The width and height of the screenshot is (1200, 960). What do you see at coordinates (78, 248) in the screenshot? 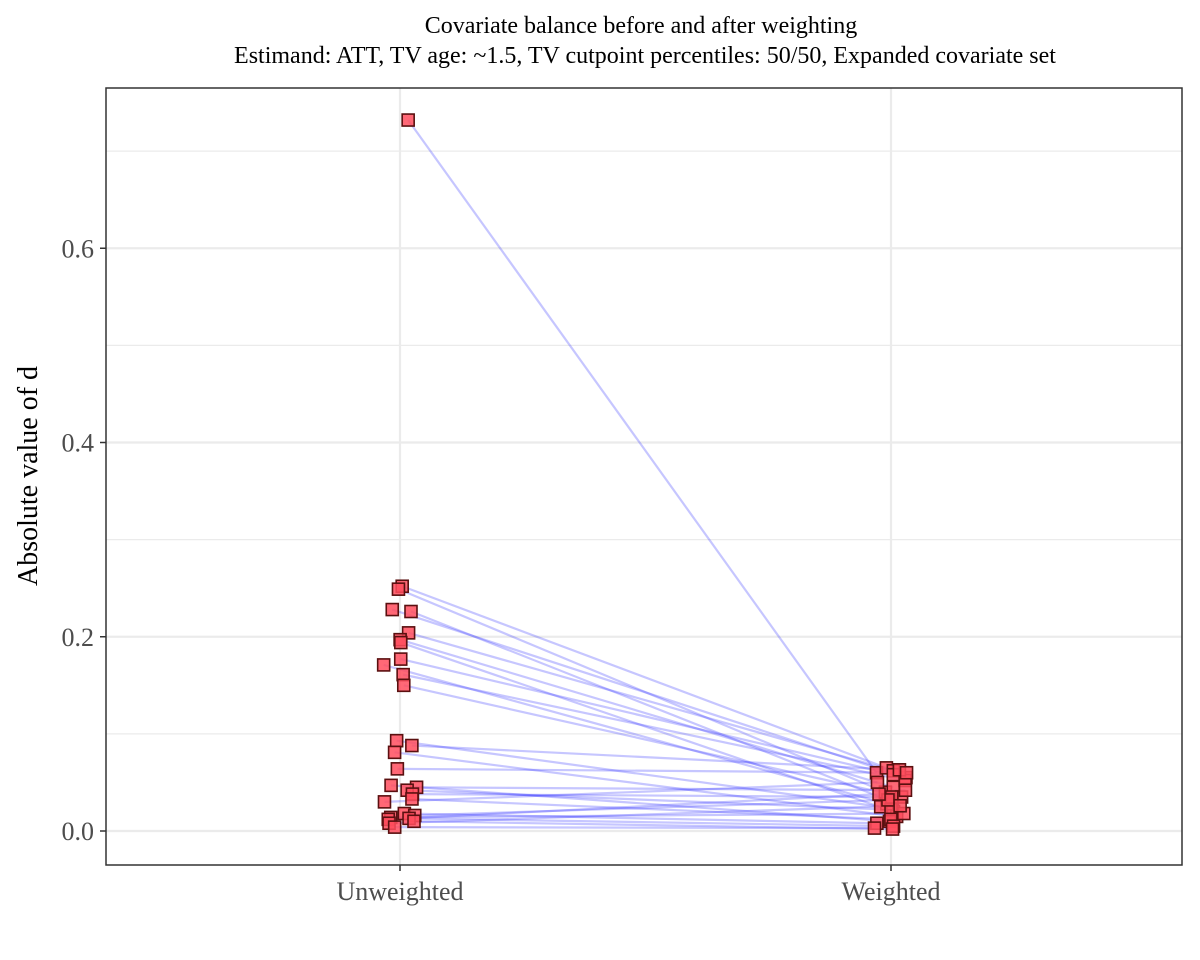
I see `y-tick-label: 0.6` at bounding box center [78, 248].